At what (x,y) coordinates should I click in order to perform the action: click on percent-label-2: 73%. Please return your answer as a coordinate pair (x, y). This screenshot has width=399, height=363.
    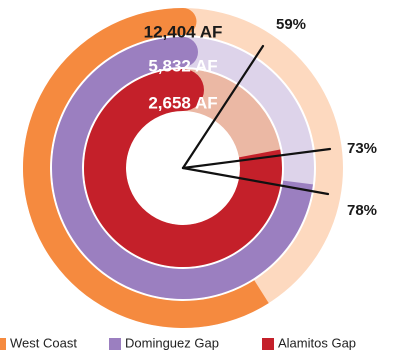
    Looking at the image, I should click on (362, 148).